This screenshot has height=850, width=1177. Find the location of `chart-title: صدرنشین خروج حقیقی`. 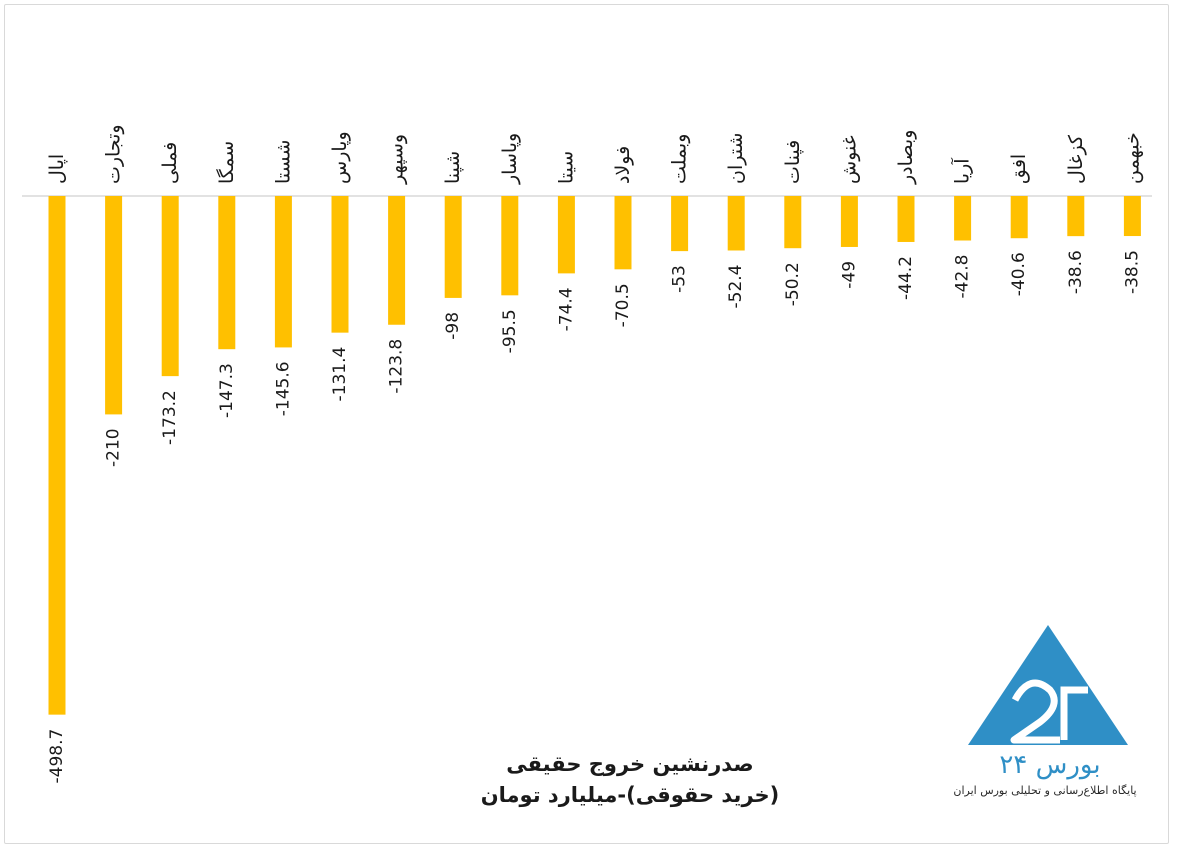

chart-title: صدرنشین خروج حقیقی is located at coordinates (630, 764).